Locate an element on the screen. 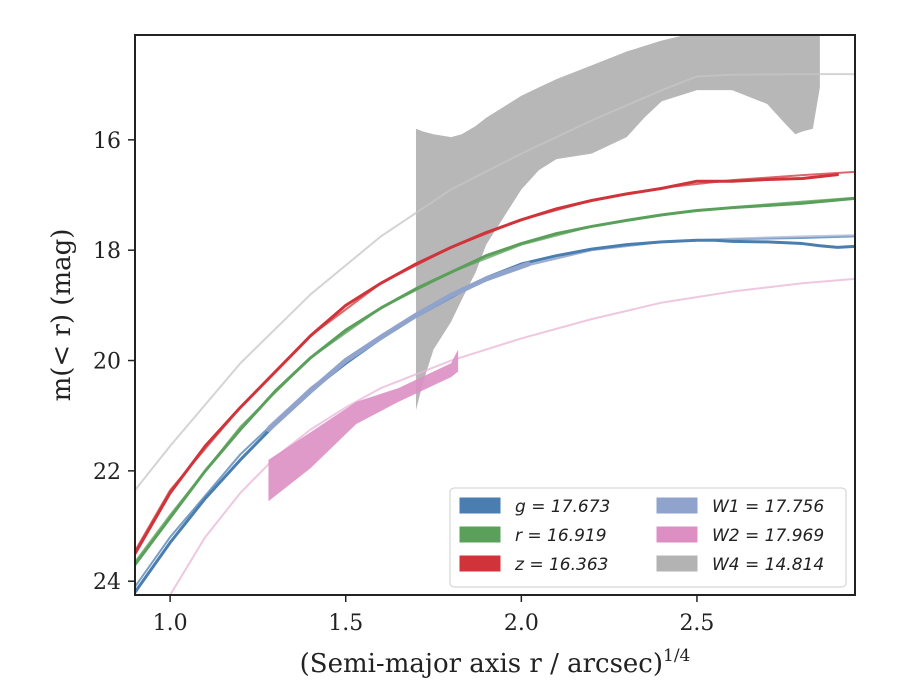 Image resolution: width=900 pixels, height=700 pixels. y-axis: 16 18 20 22 24 is located at coordinates (114, 362).